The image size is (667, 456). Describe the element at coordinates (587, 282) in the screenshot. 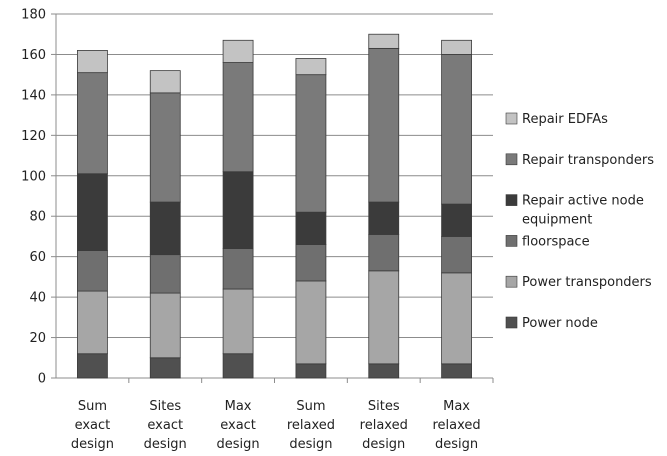

I see `legend-label: Power transponders` at that location.